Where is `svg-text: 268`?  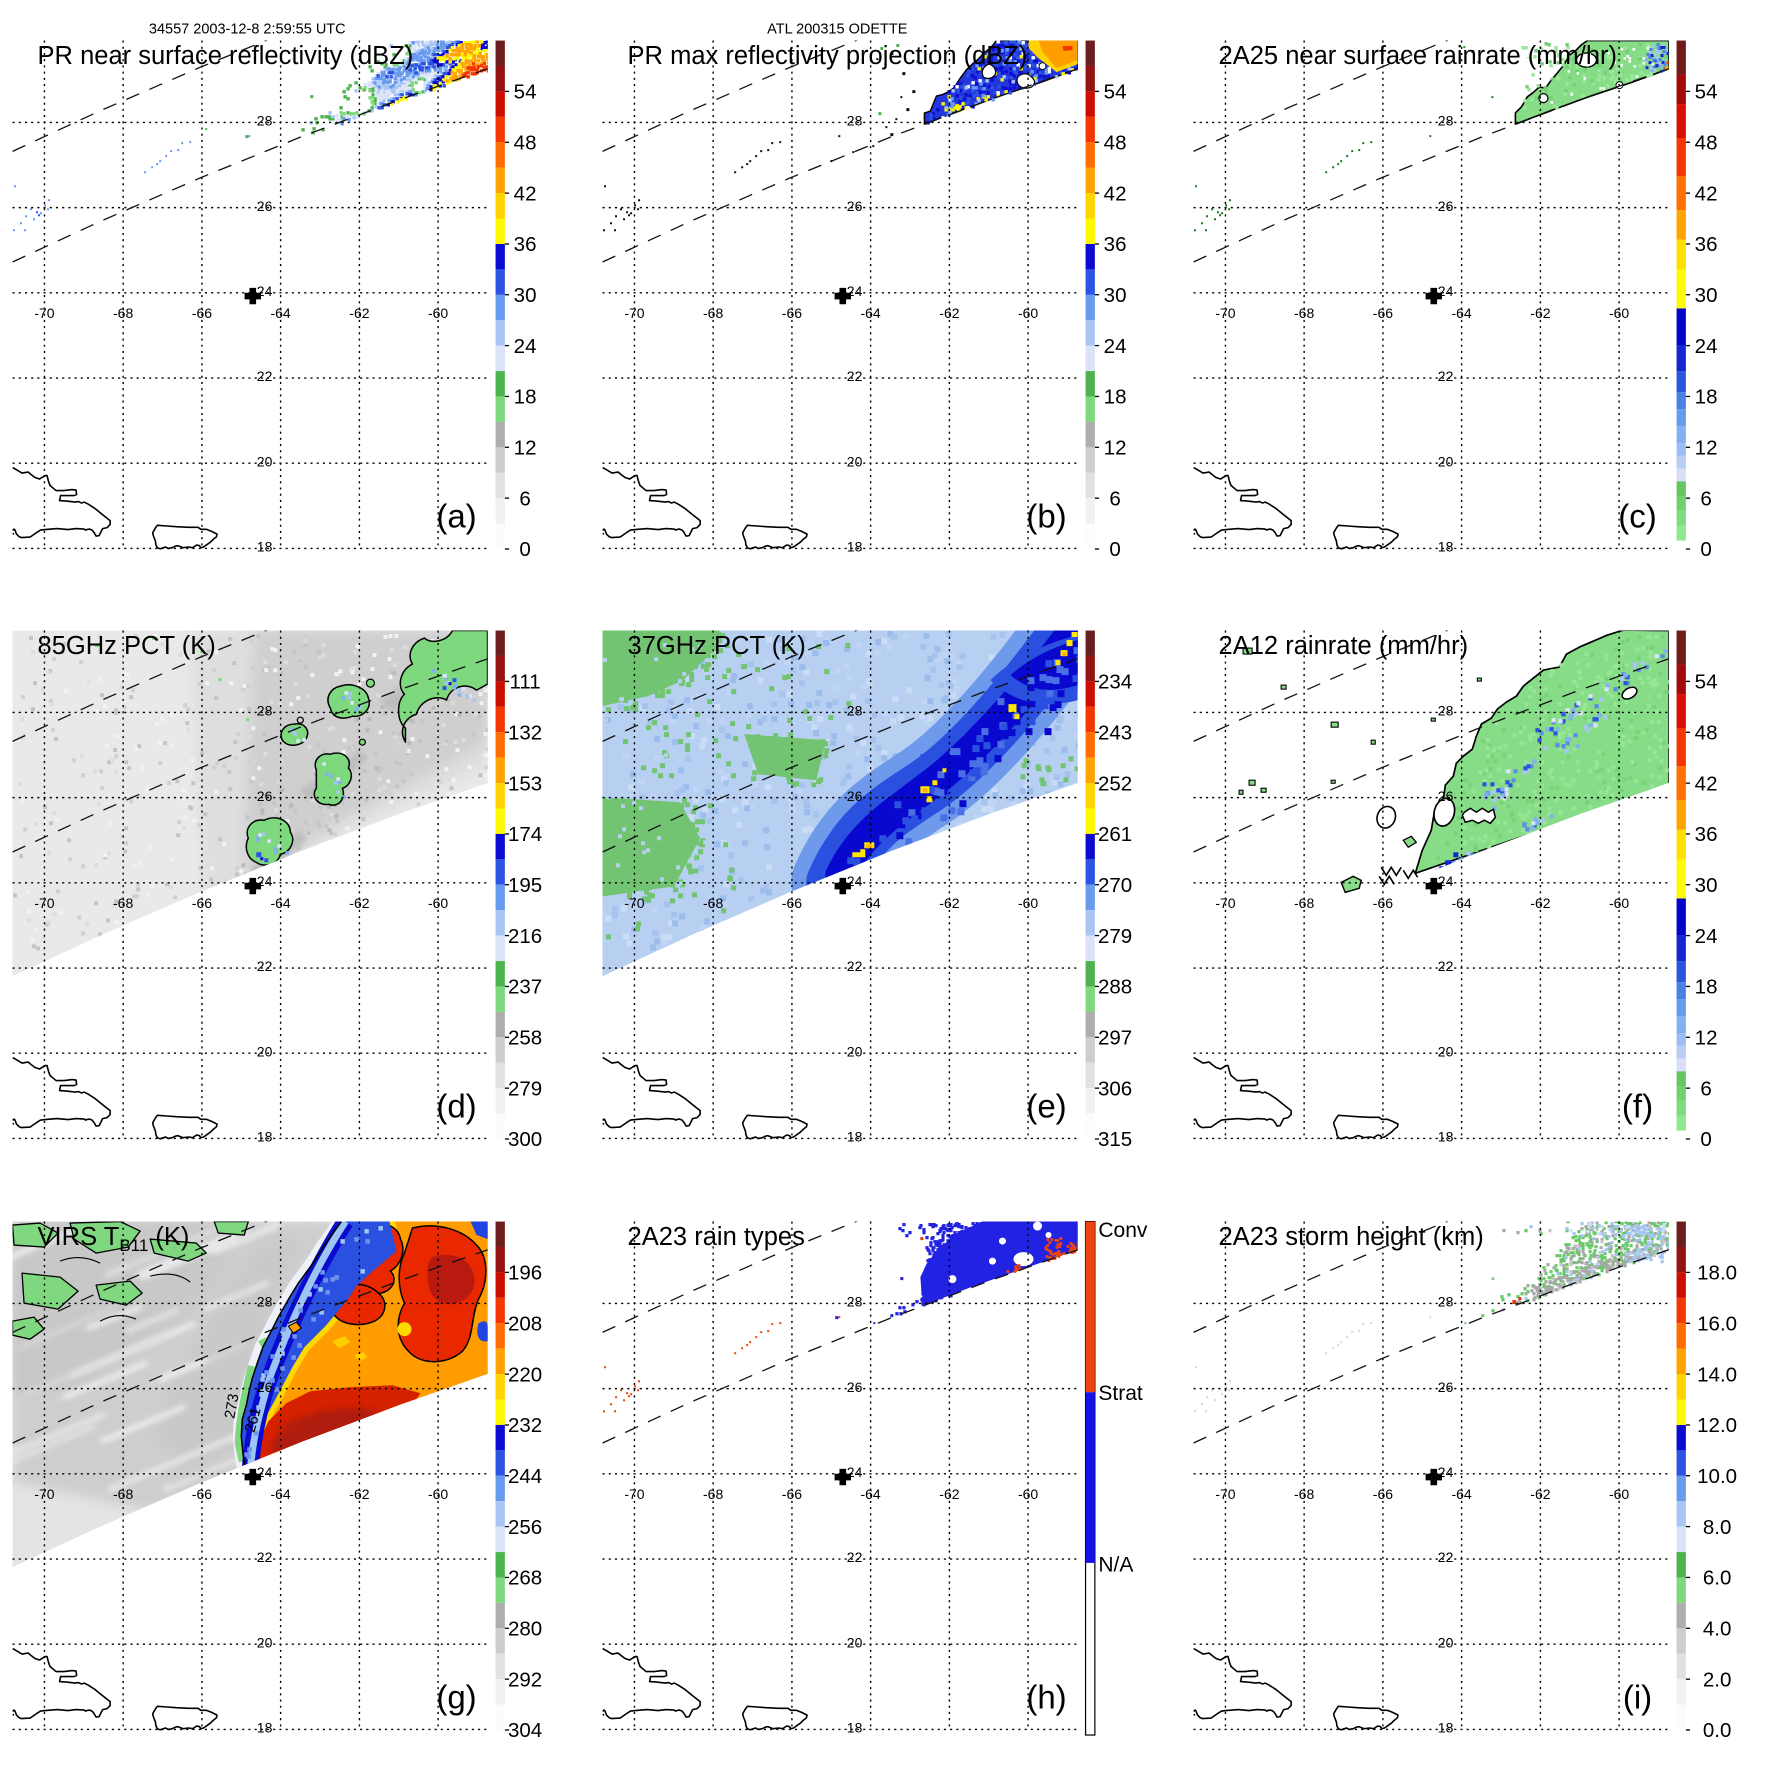 svg-text: 268 is located at coordinates (525, 1577).